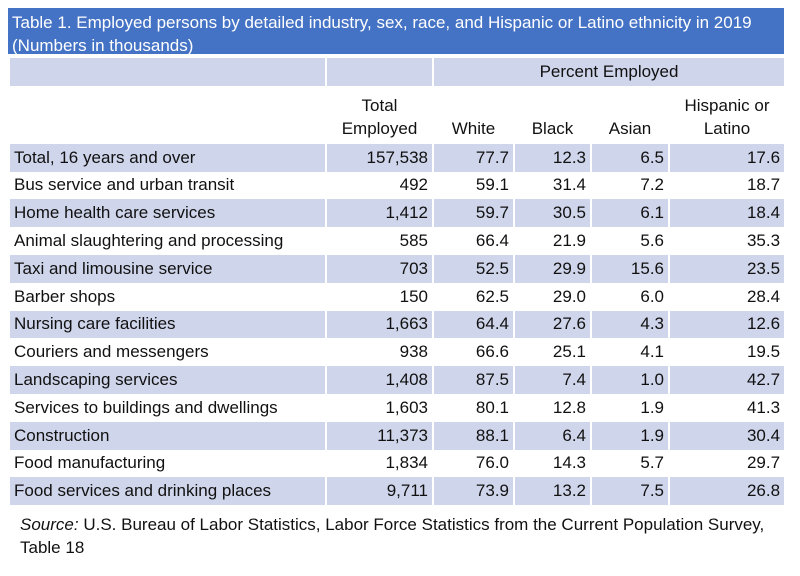 The height and width of the screenshot is (576, 800). Describe the element at coordinates (167, 324) in the screenshot. I see `row-label: Nursing care facilities` at that location.